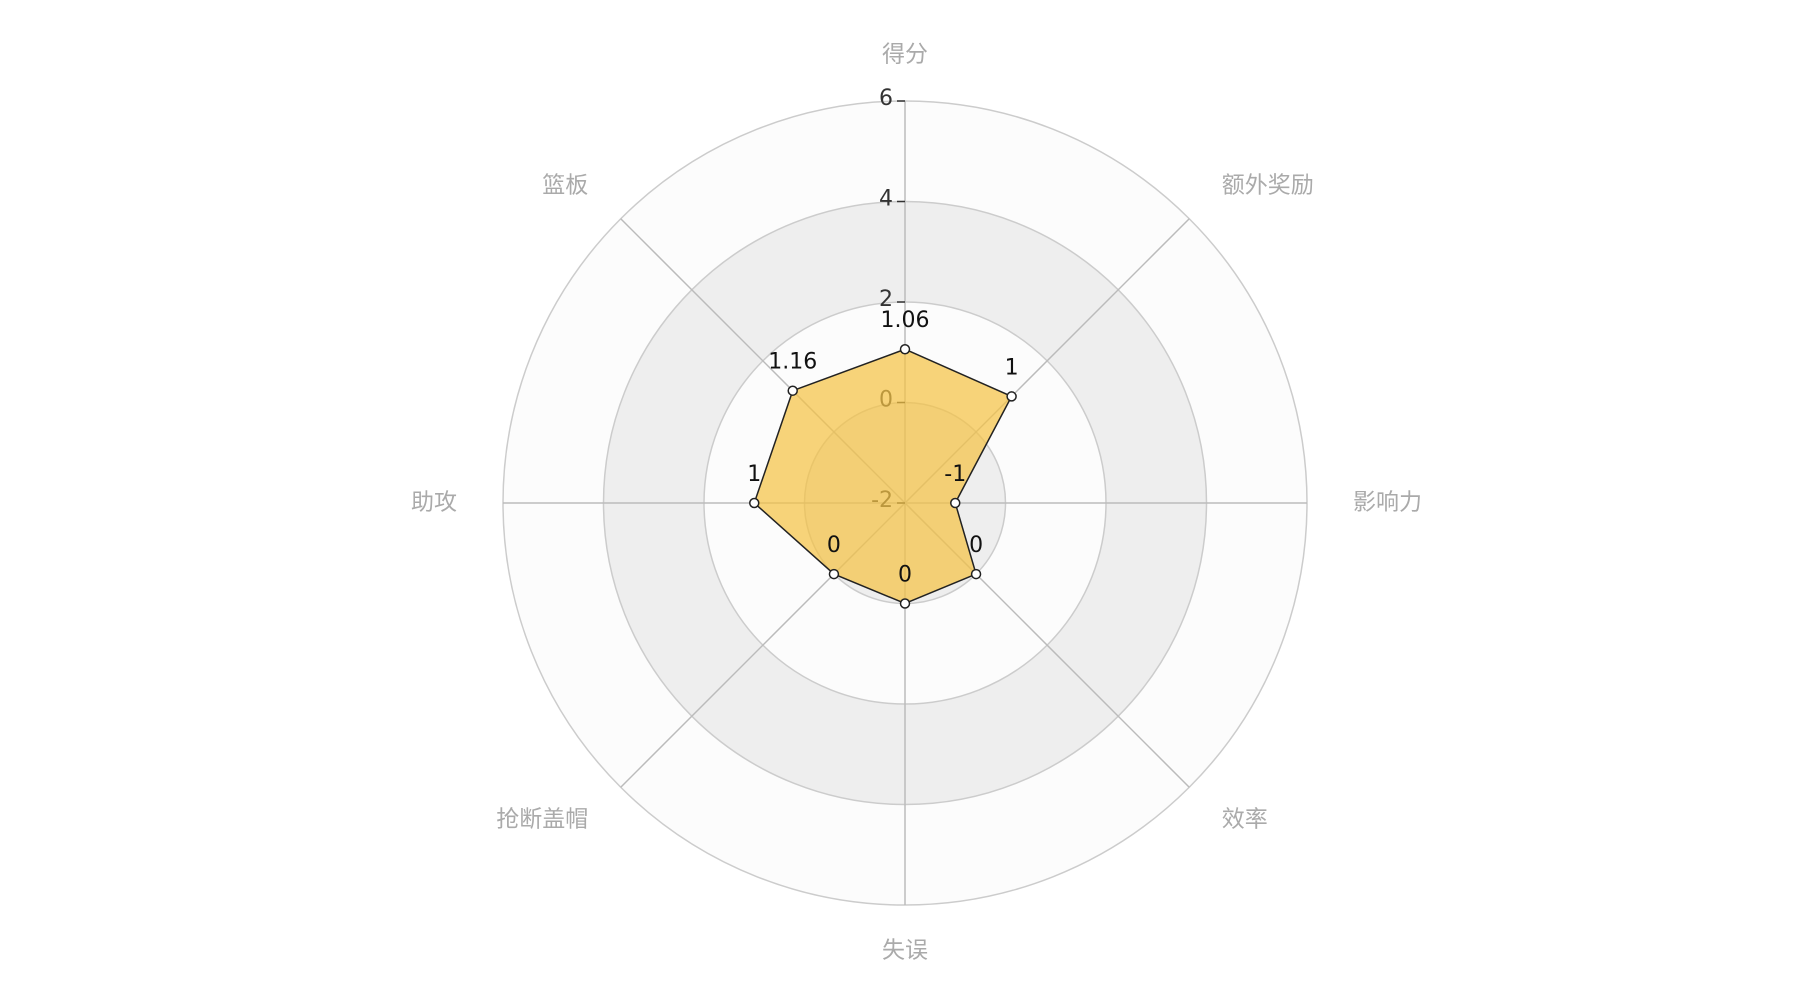 Image resolution: width=1800 pixels, height=1004 pixels. Describe the element at coordinates (955, 474) in the screenshot. I see `value-label: -1` at that location.